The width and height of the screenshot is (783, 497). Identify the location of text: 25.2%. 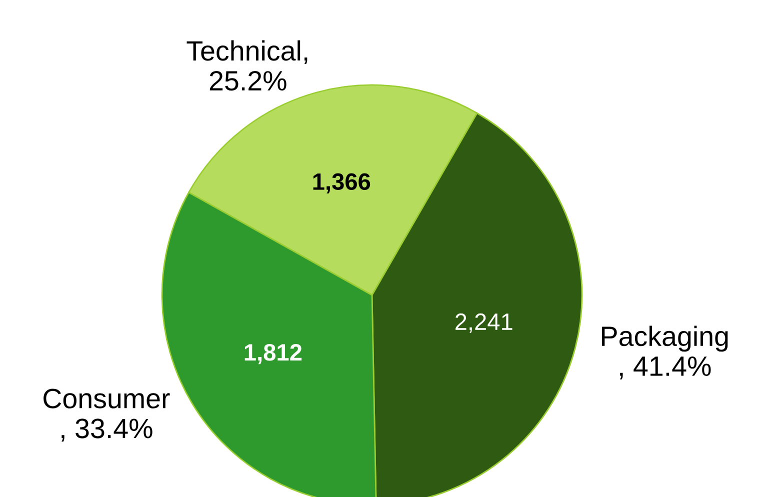
(248, 80).